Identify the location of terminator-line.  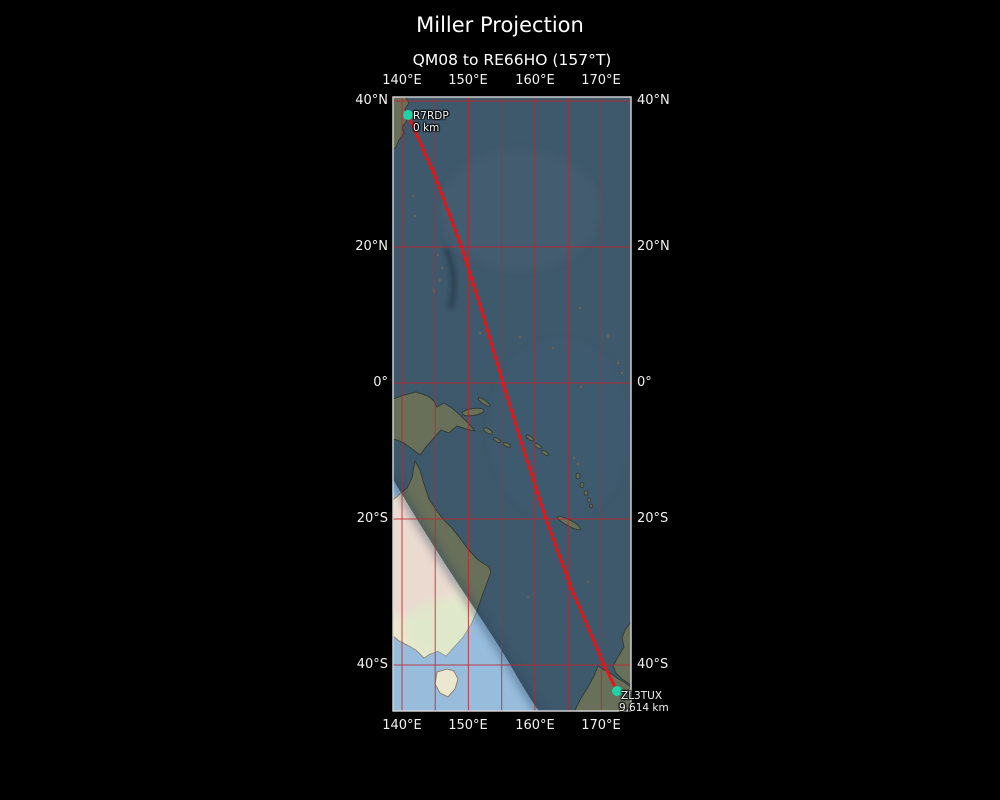
(468, 592).